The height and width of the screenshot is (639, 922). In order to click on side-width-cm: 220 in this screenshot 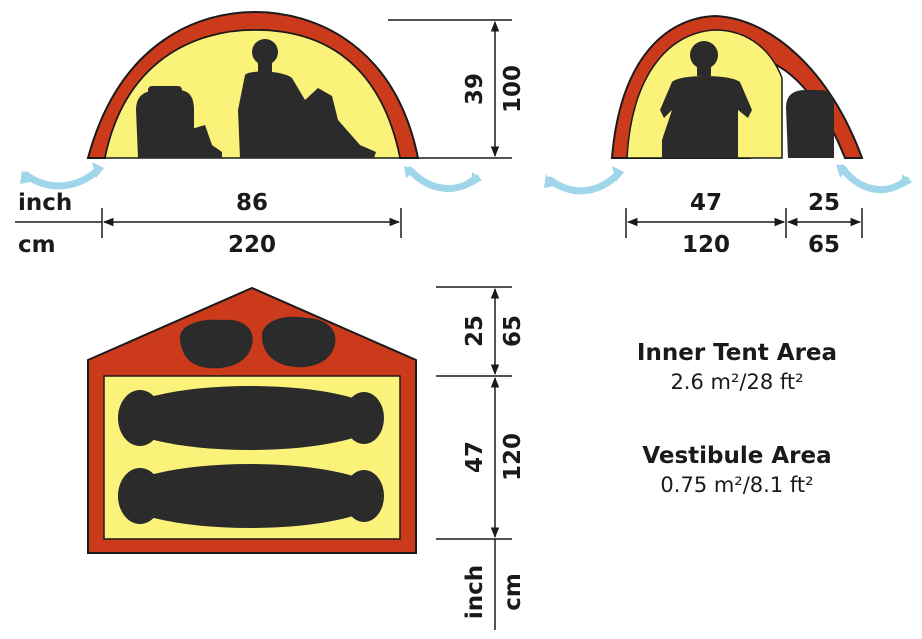, I will do `click(252, 245)`.